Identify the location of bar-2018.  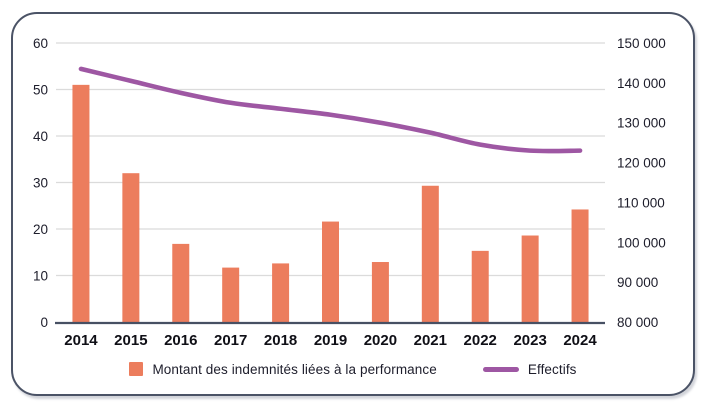
(281, 292).